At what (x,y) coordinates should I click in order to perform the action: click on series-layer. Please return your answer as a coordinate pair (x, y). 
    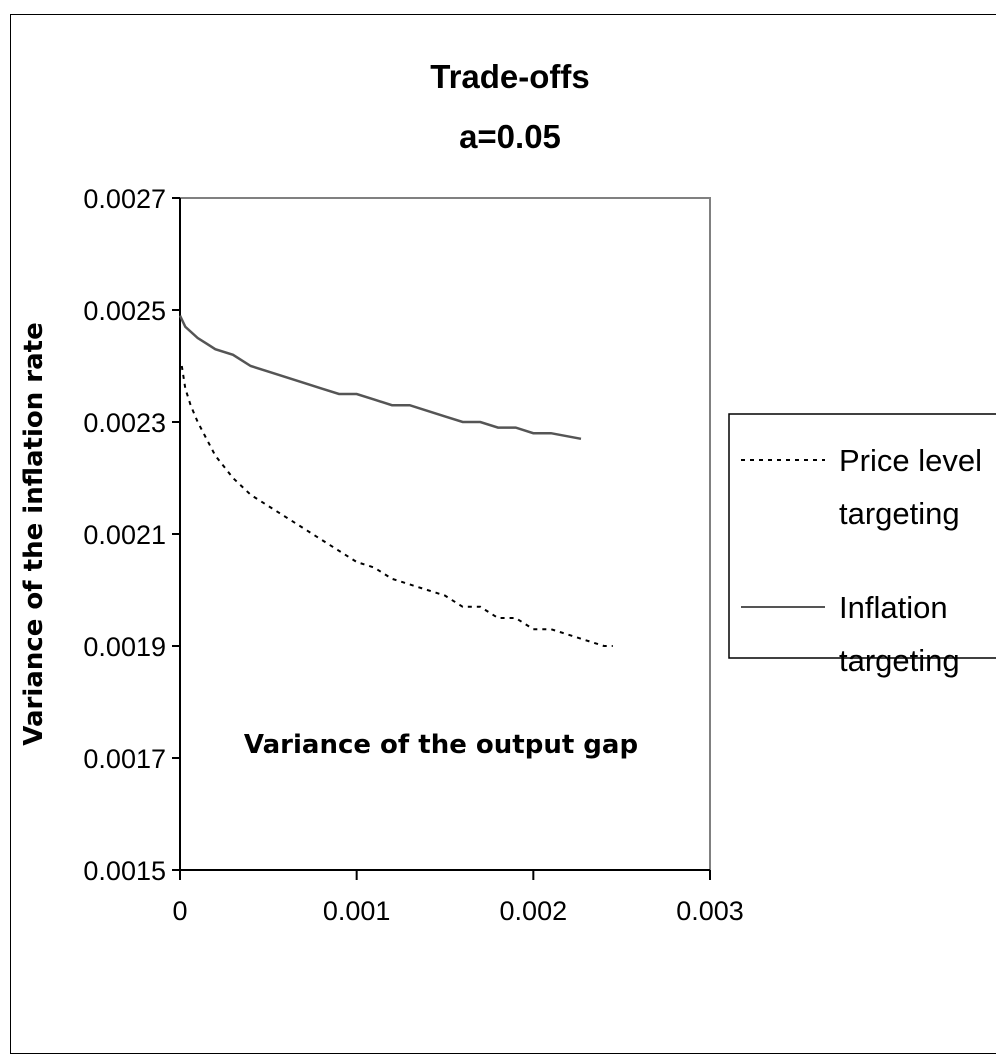
    Looking at the image, I should click on (395, 481).